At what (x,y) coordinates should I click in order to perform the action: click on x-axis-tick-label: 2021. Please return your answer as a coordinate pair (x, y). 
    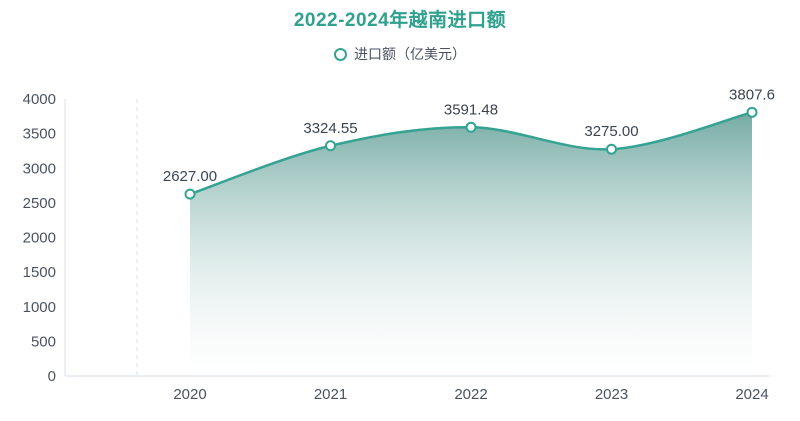
    Looking at the image, I should click on (330, 394).